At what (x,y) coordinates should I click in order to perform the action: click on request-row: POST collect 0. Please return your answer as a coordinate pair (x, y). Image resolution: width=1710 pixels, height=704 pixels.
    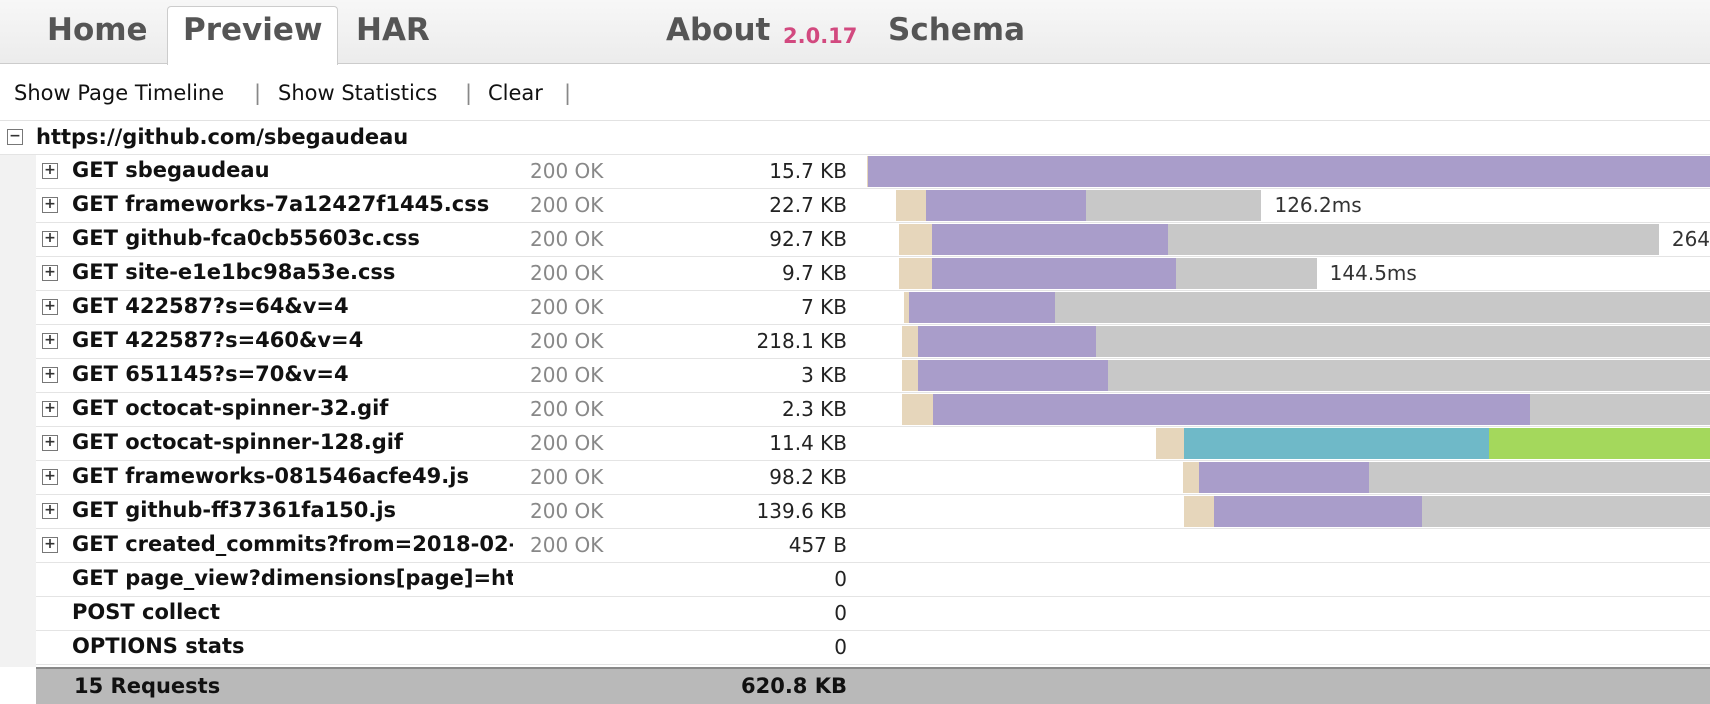
    Looking at the image, I should click on (873, 613).